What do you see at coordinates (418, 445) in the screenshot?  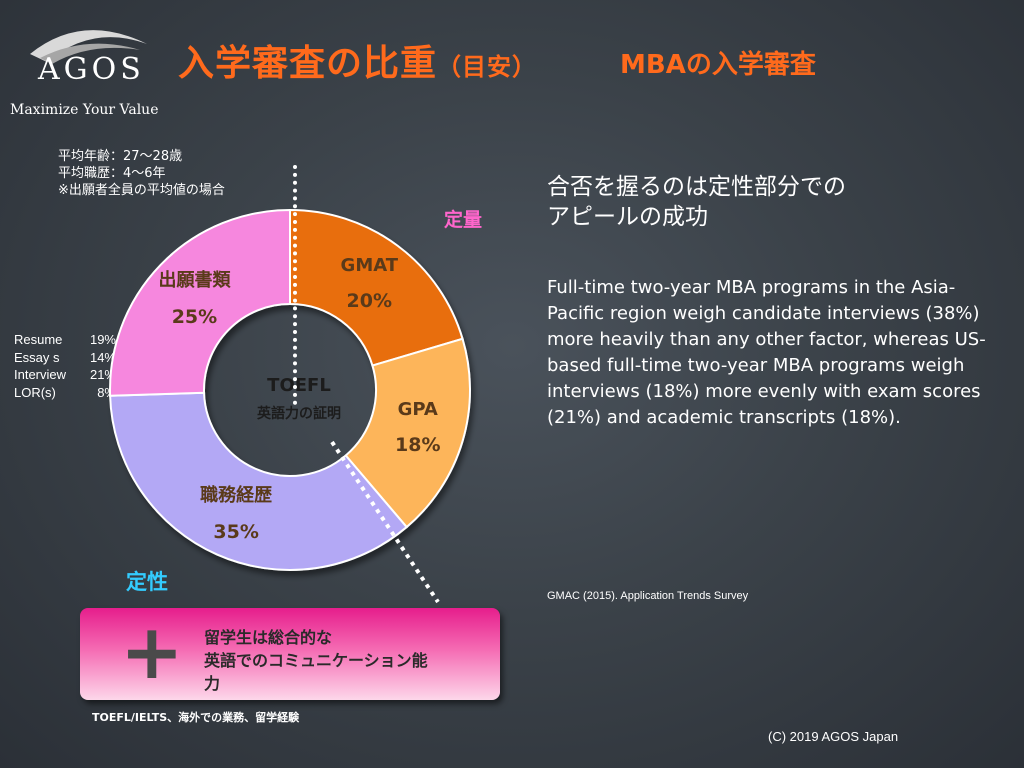 I see `slice-value: 18%` at bounding box center [418, 445].